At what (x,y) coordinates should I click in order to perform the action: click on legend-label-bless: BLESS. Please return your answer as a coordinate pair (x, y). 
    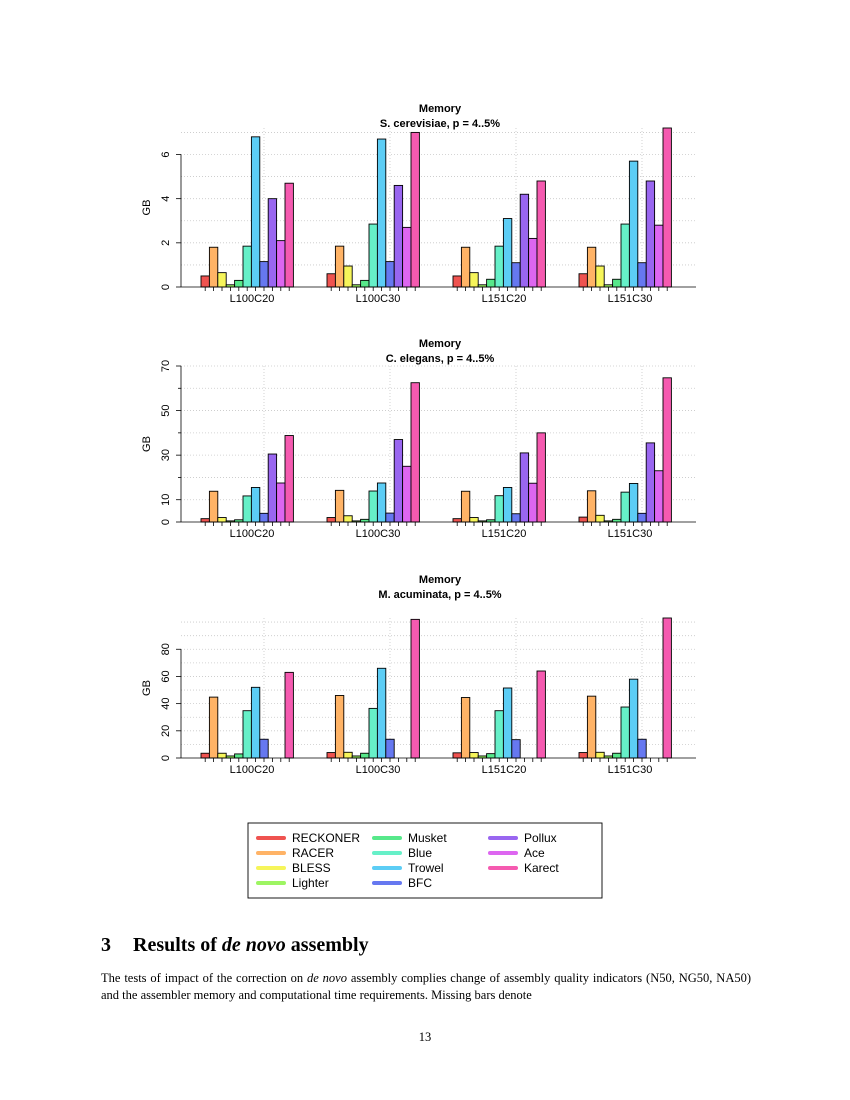
    Looking at the image, I should click on (311, 868).